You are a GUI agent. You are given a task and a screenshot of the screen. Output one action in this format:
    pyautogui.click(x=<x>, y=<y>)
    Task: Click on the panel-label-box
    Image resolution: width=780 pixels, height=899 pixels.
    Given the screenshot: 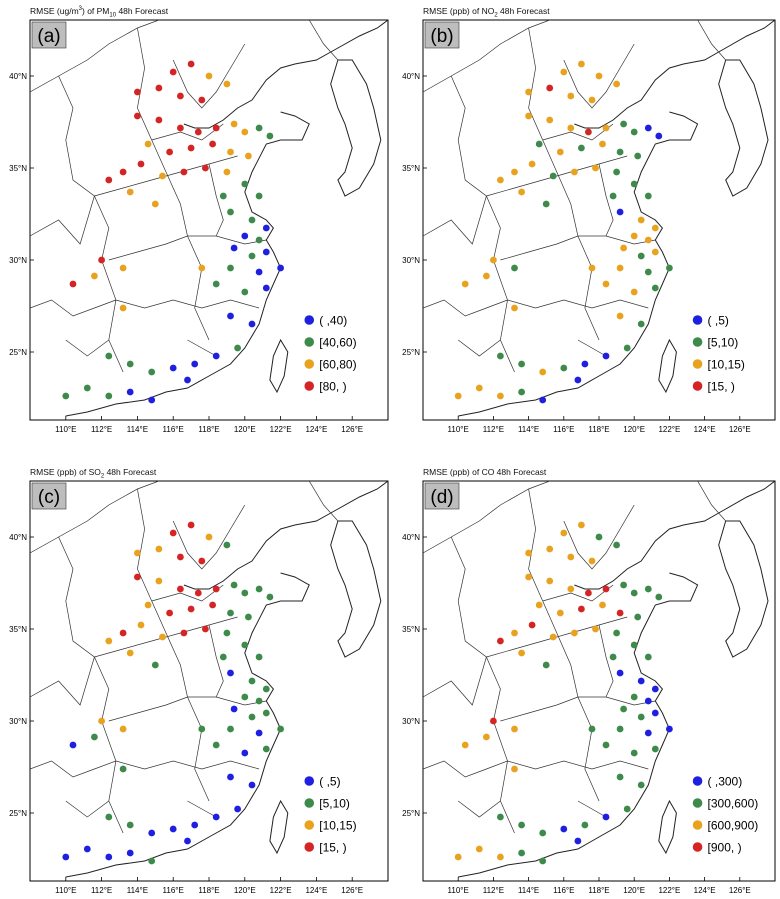 What is the action you would take?
    pyautogui.click(x=442, y=496)
    